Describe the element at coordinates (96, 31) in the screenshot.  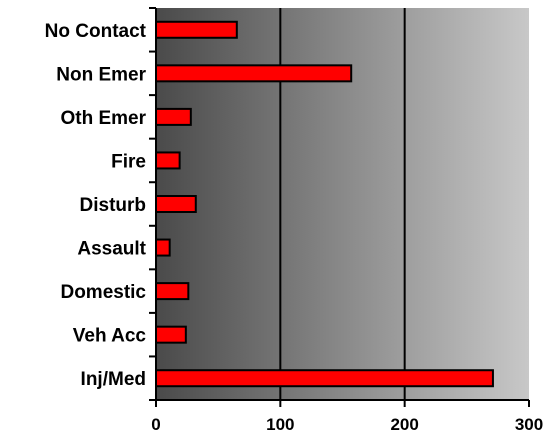
I see `category-label: No Contact` at that location.